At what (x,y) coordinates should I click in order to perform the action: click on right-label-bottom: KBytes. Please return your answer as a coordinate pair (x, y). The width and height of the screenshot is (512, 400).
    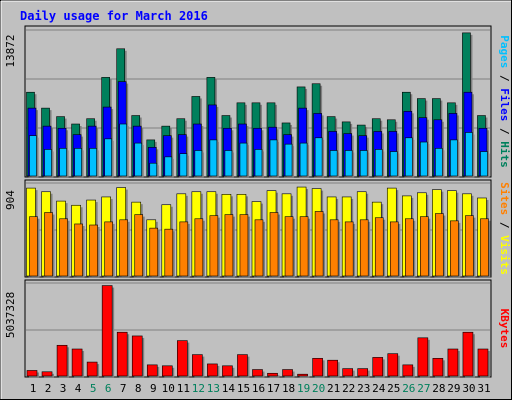
    Looking at the image, I should click on (504, 329).